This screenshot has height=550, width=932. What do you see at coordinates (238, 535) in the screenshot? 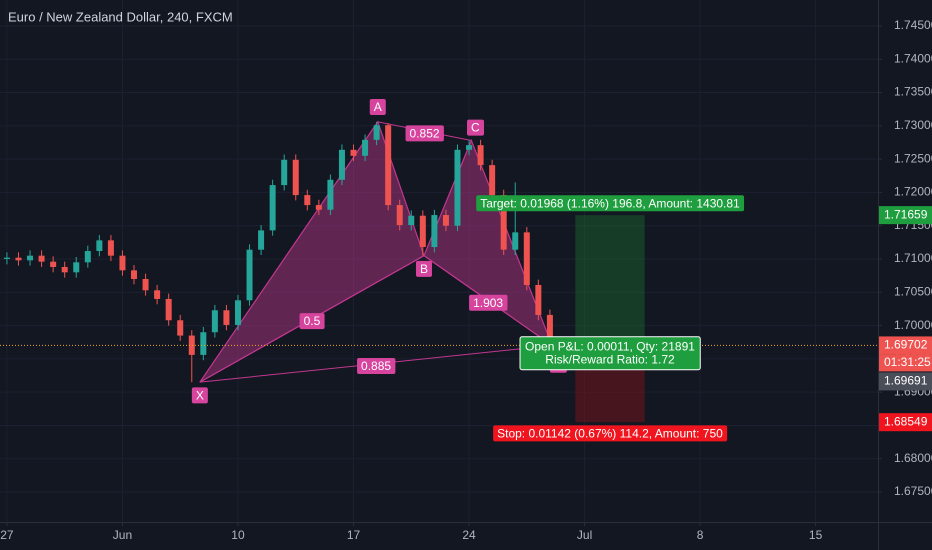
I see `x-tick-label: 10` at bounding box center [238, 535].